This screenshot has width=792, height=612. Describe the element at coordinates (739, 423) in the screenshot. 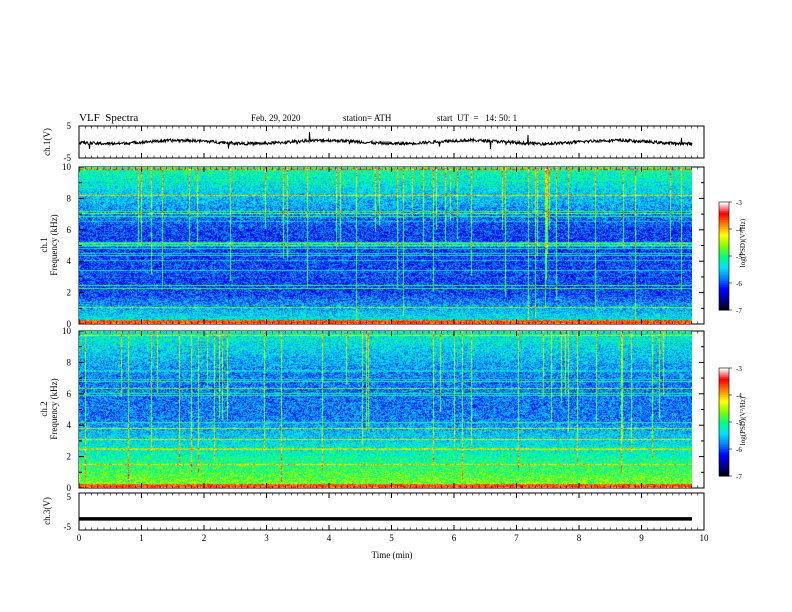

I see `colorbar-tick-label: -5` at that location.